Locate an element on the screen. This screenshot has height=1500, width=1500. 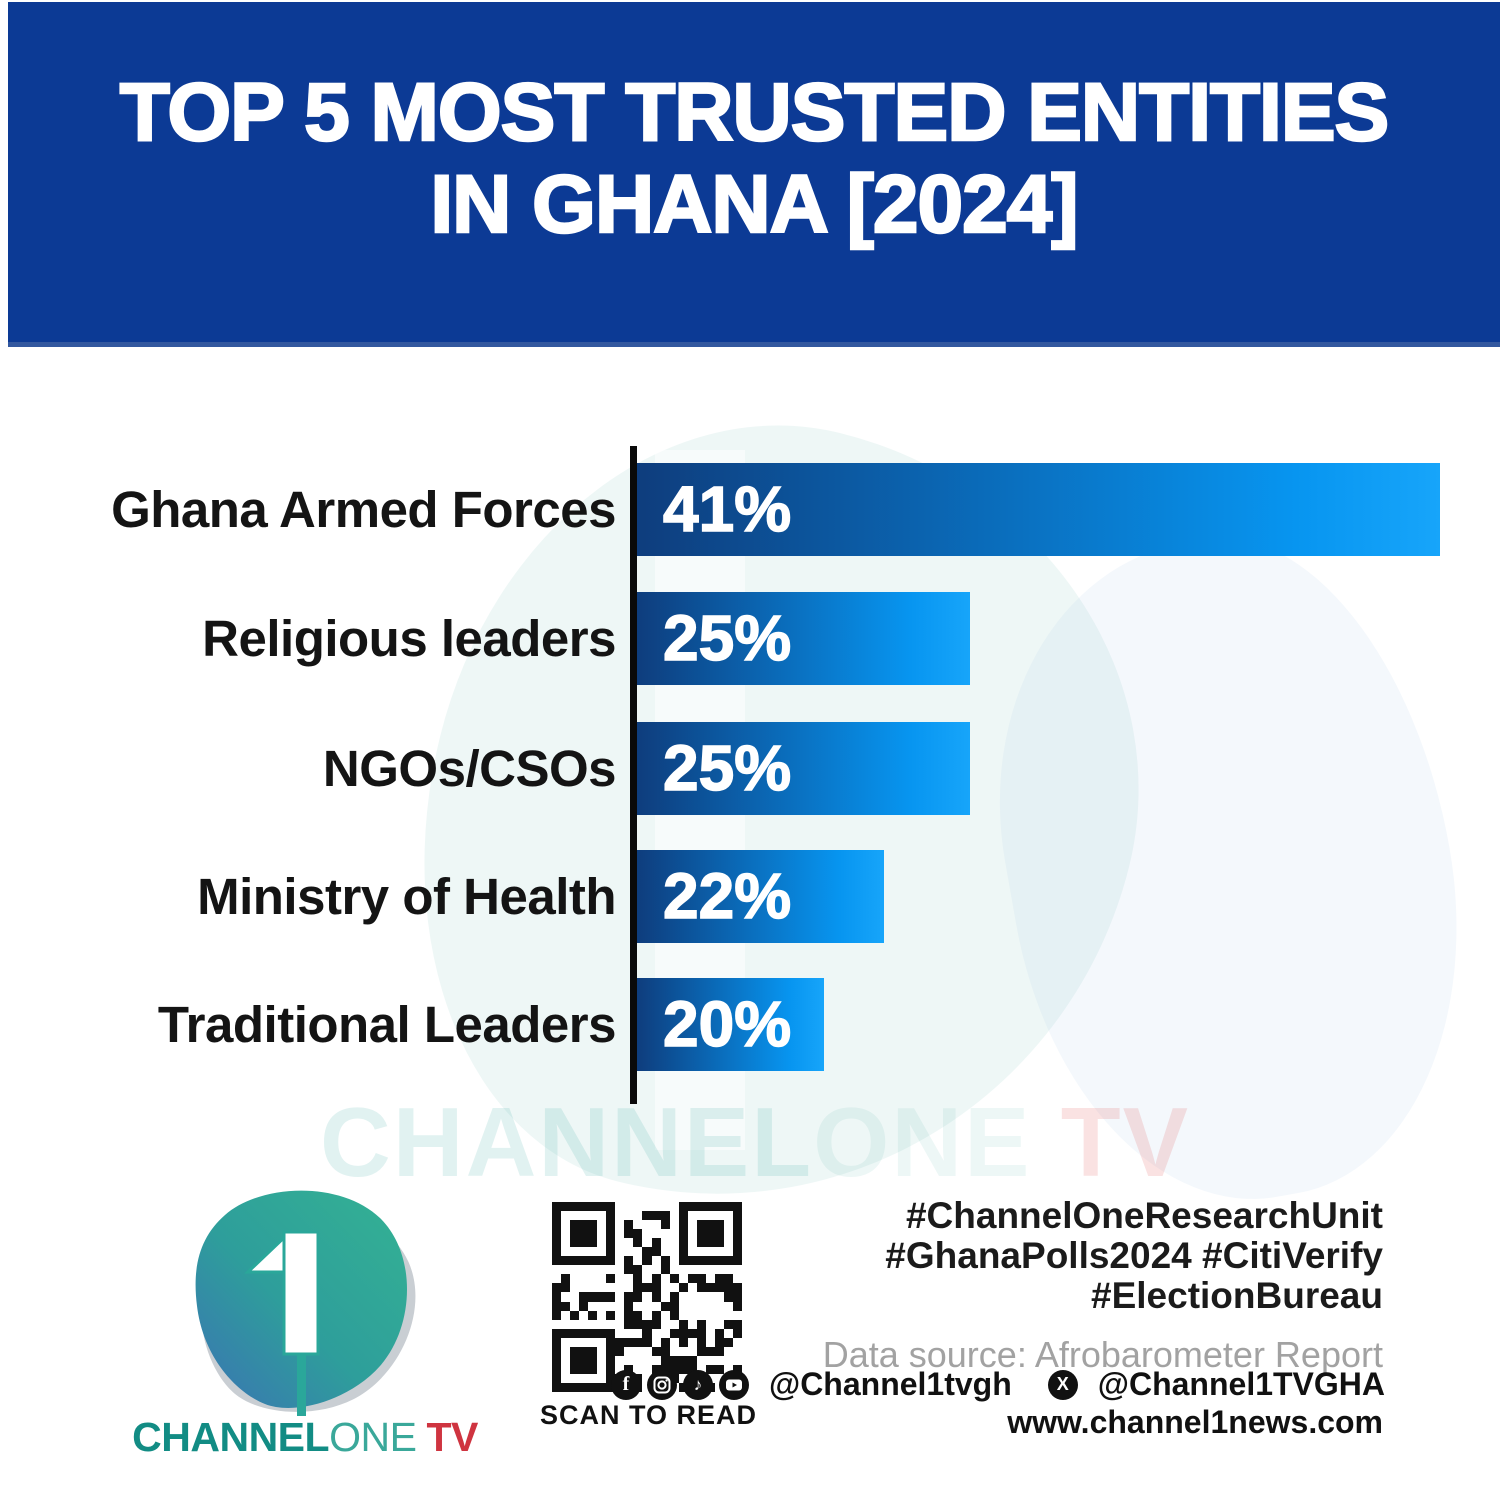
category-label: Religious leaders is located at coordinates (409, 638).